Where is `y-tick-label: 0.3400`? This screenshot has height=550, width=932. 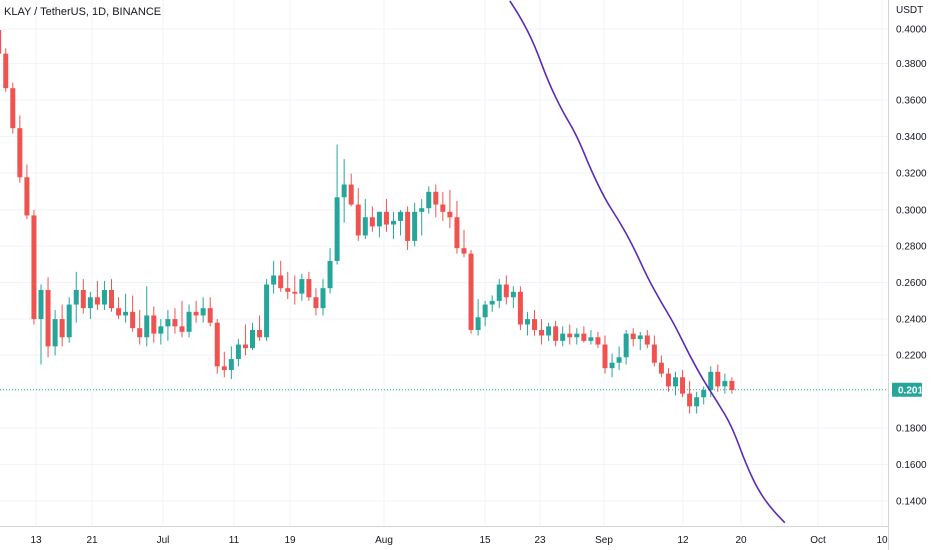 y-tick-label: 0.3400 is located at coordinates (911, 137).